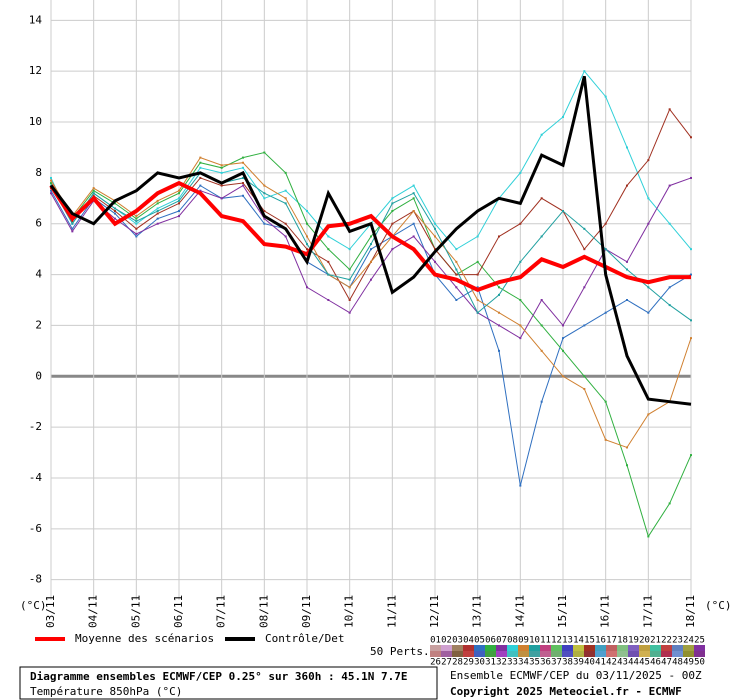 This screenshot has width=740, height=700. What do you see at coordinates (622, 641) in the screenshot?
I see `pert-number: 18` at bounding box center [622, 641].